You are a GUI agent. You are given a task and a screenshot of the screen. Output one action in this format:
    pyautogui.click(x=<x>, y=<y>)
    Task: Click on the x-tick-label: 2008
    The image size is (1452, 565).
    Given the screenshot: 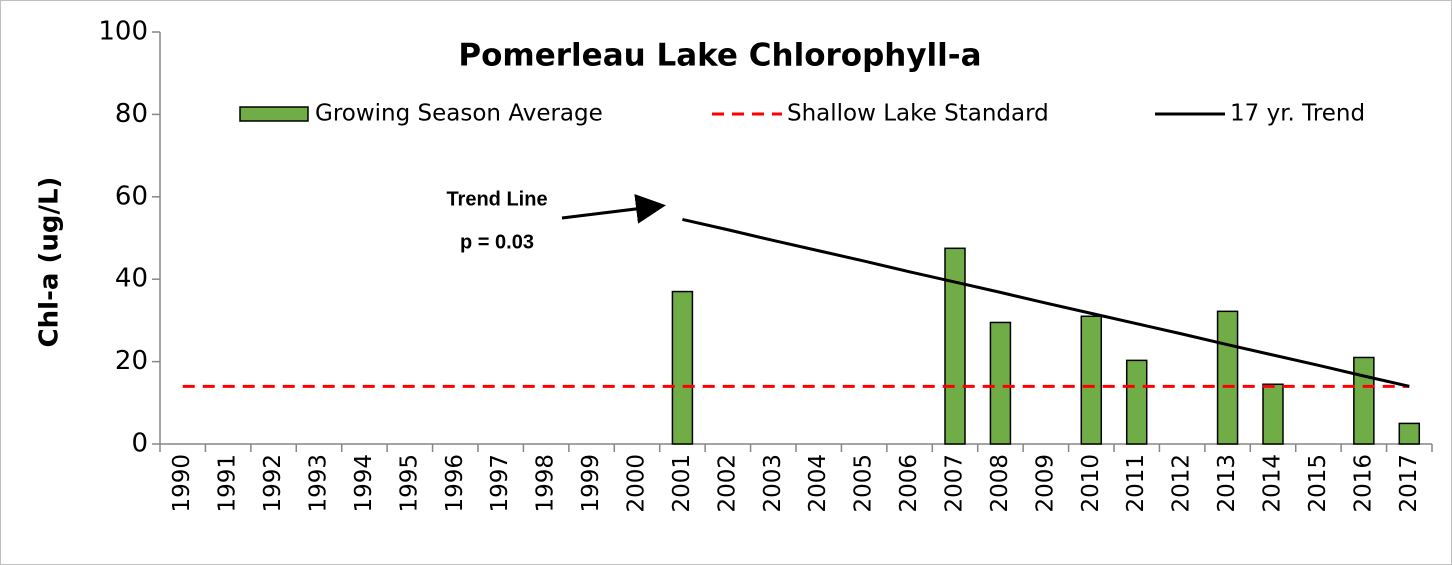 What is the action you would take?
    pyautogui.click(x=1000, y=483)
    